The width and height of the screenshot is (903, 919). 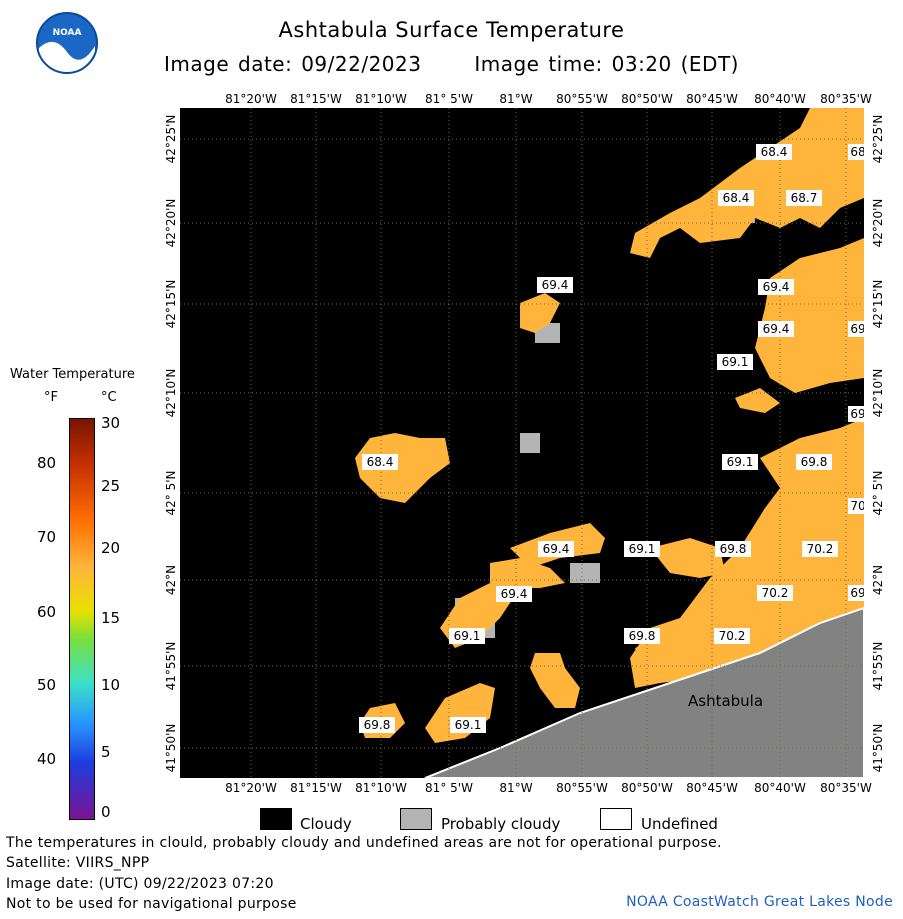 I want to click on undefined-swatch, so click(x=616, y=819).